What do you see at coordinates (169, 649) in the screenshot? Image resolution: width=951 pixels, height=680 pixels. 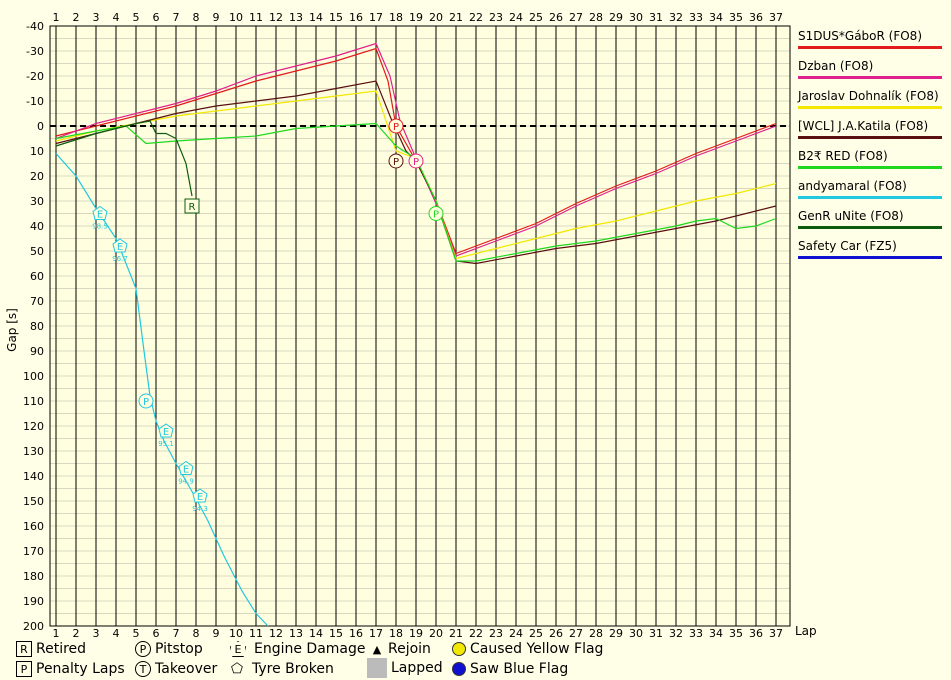 I see `key-pitstop: P Pitstop` at bounding box center [169, 649].